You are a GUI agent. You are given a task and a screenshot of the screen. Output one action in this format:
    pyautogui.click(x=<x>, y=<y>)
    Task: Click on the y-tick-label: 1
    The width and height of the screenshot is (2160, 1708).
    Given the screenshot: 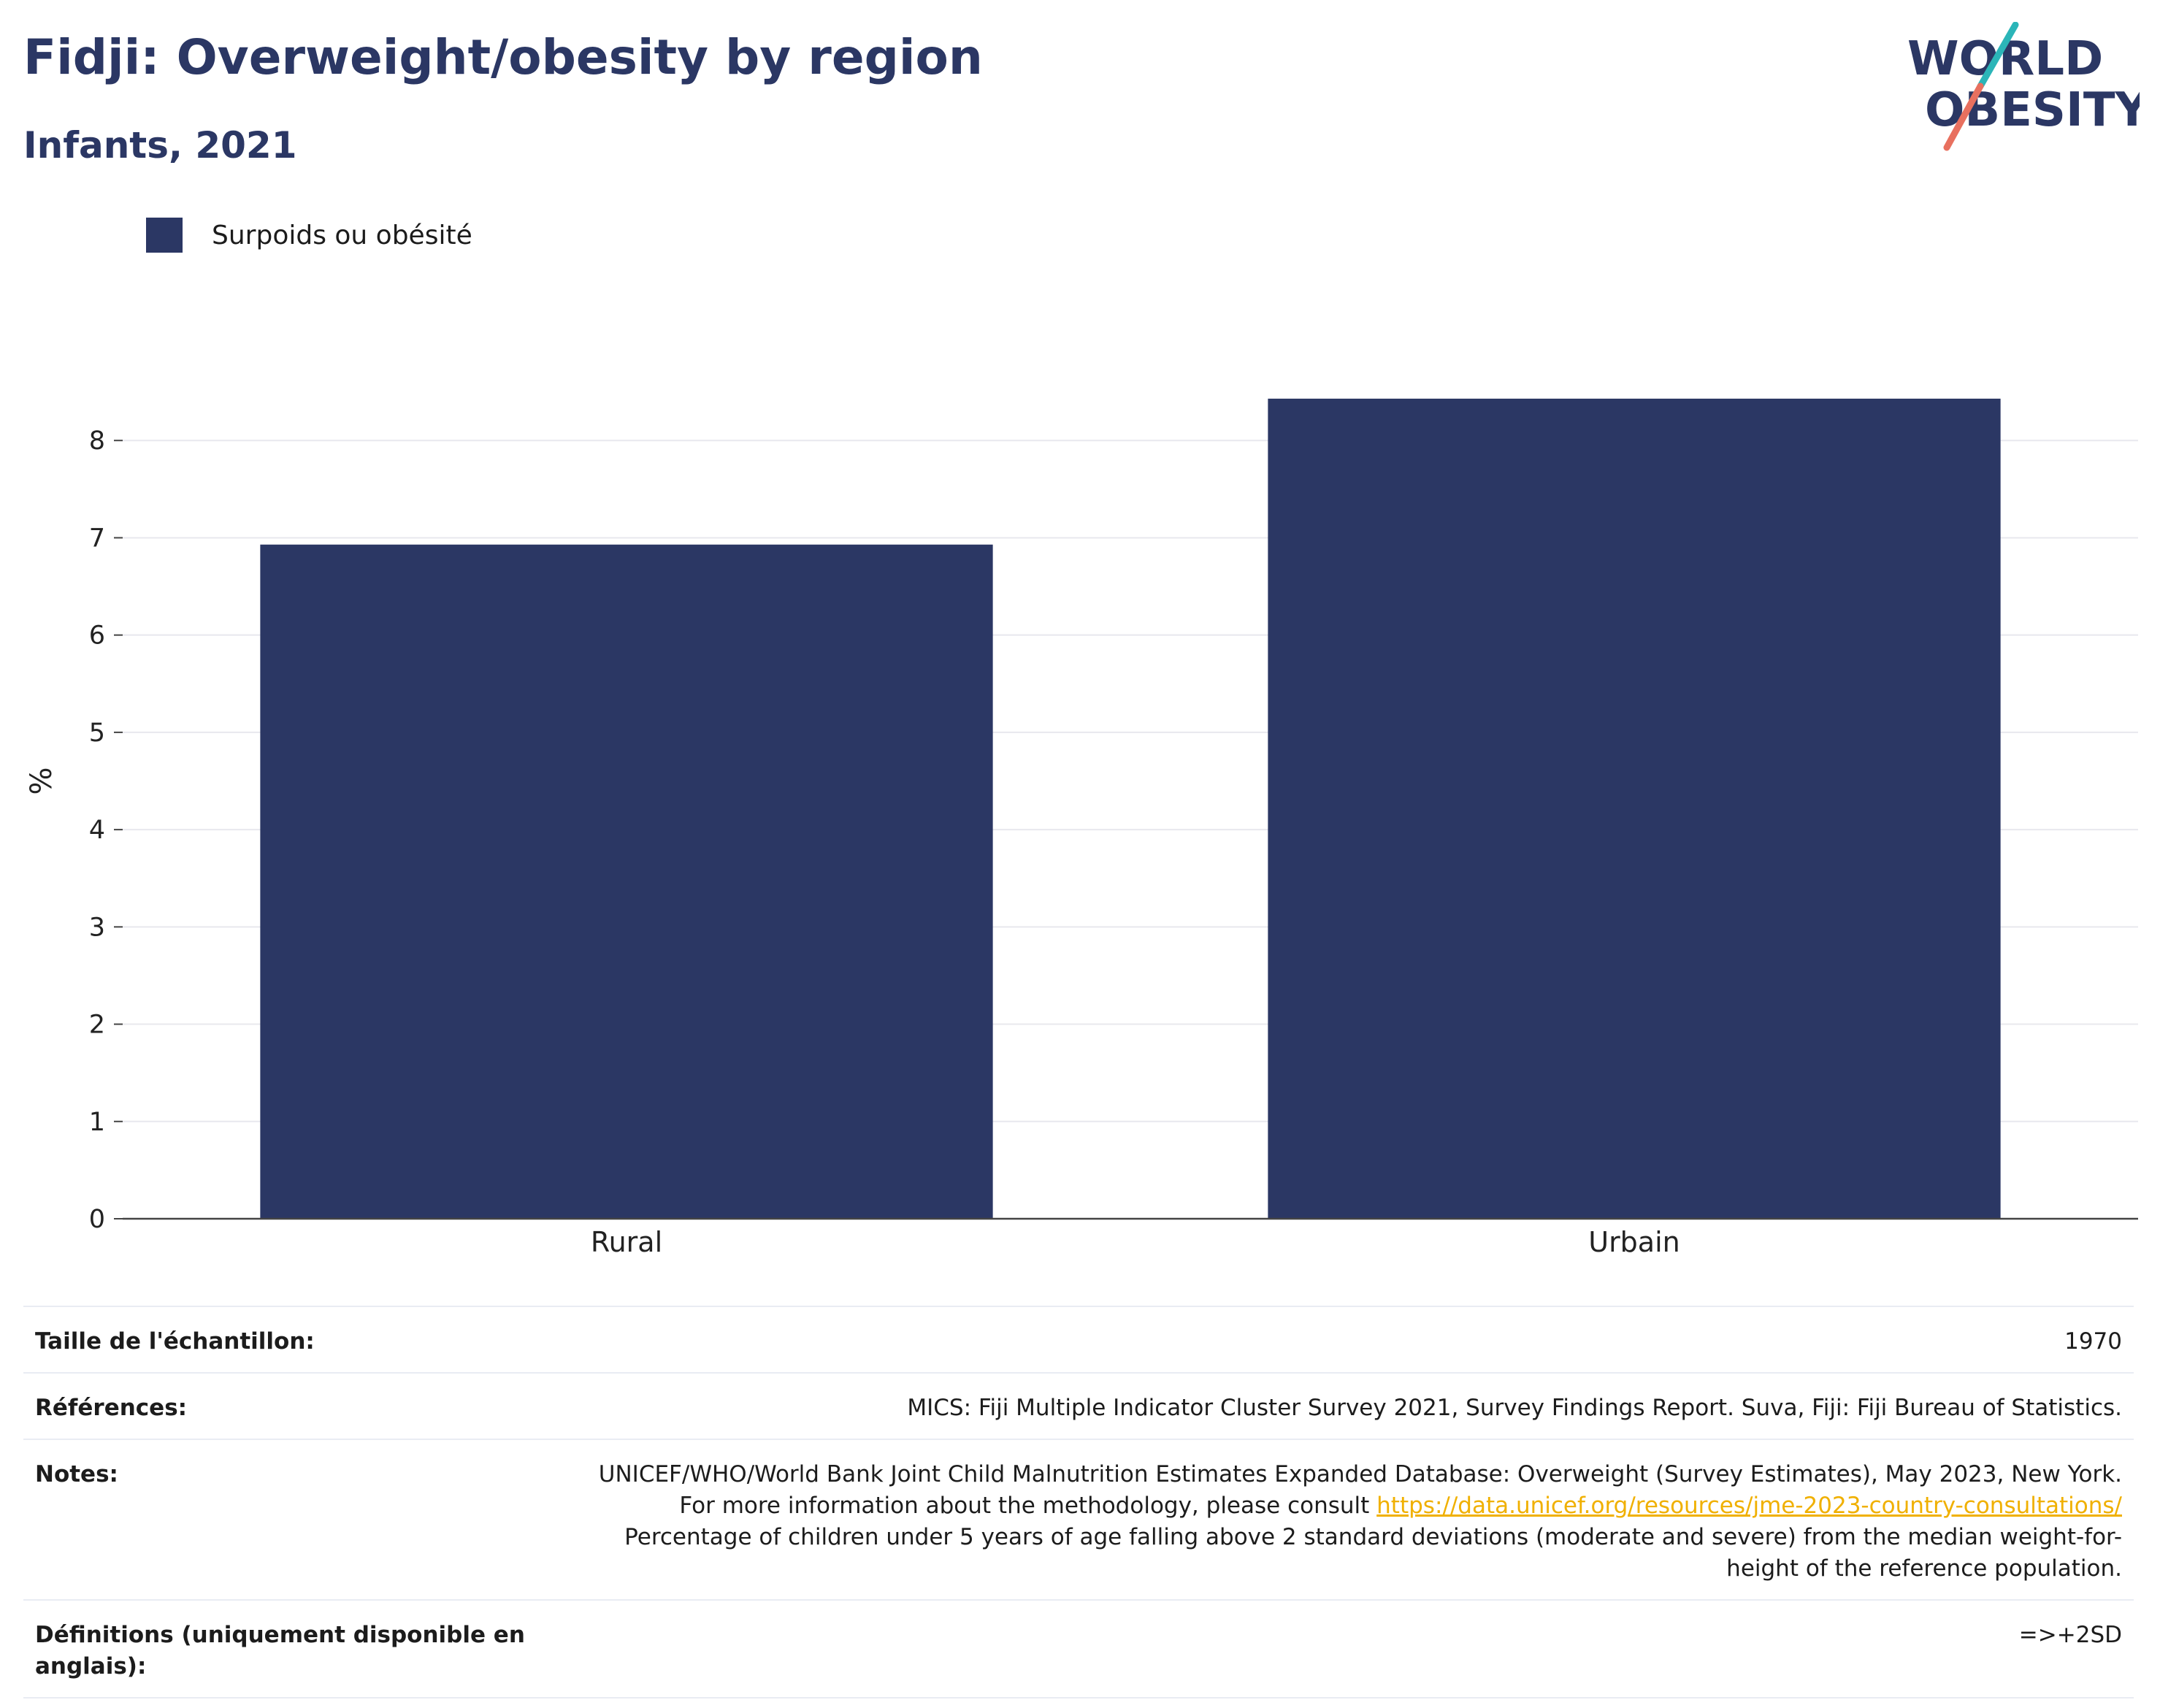 What is the action you would take?
    pyautogui.click(x=97, y=1122)
    